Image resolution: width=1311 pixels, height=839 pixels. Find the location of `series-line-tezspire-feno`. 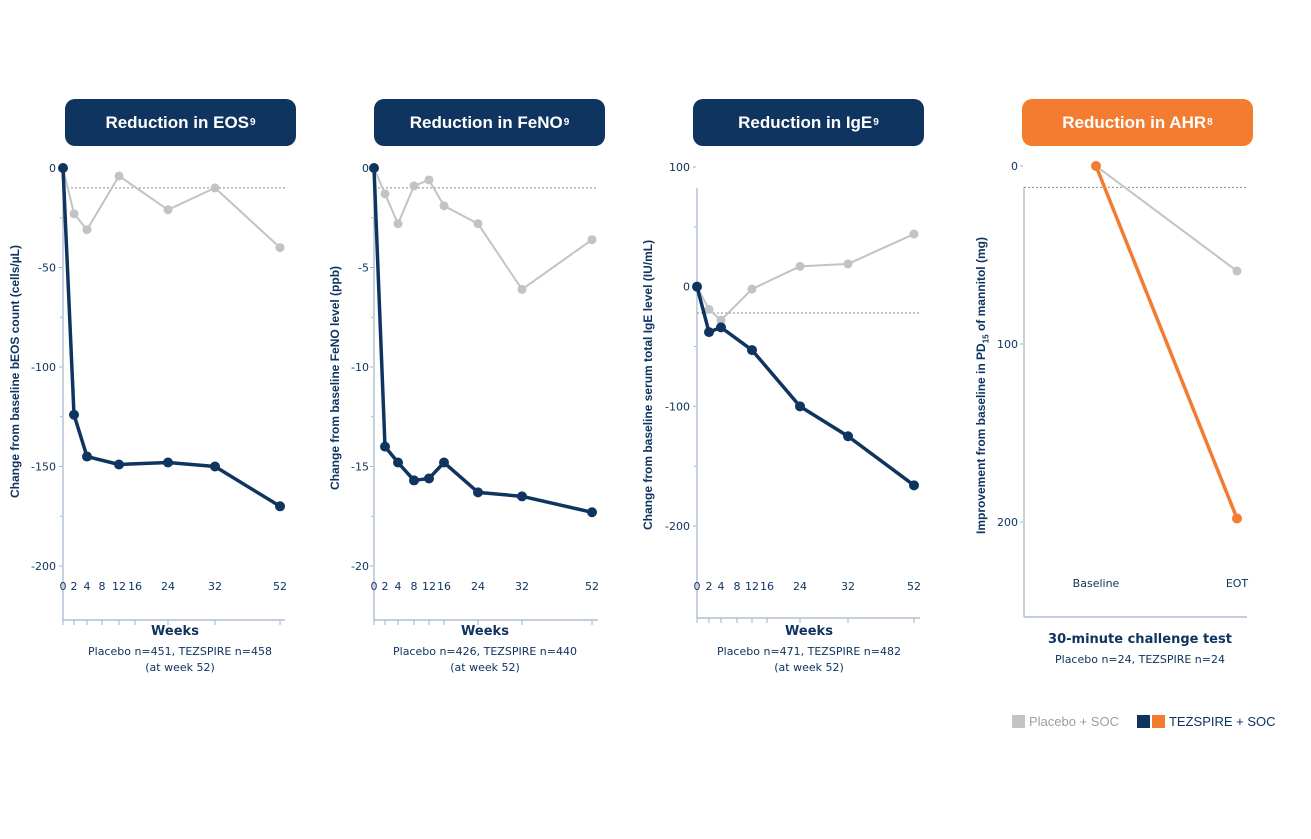

series-line-tezspire-feno is located at coordinates (482, 340).